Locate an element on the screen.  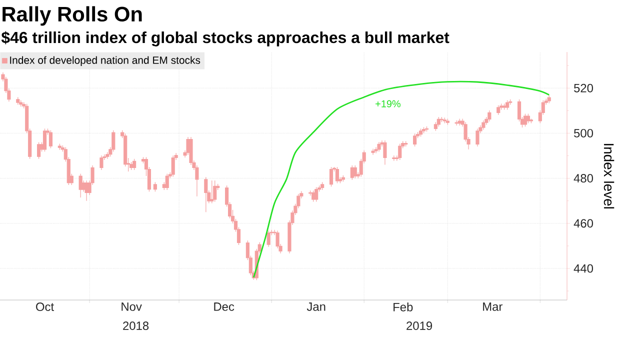
legend-label: Index of developed nation and EM stocks is located at coordinates (105, 61).